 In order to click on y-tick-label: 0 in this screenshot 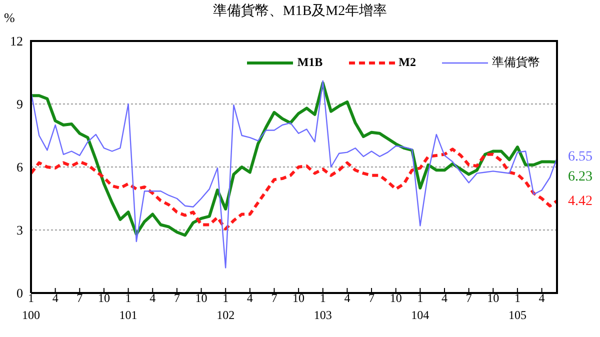, I will do `click(19, 293)`.